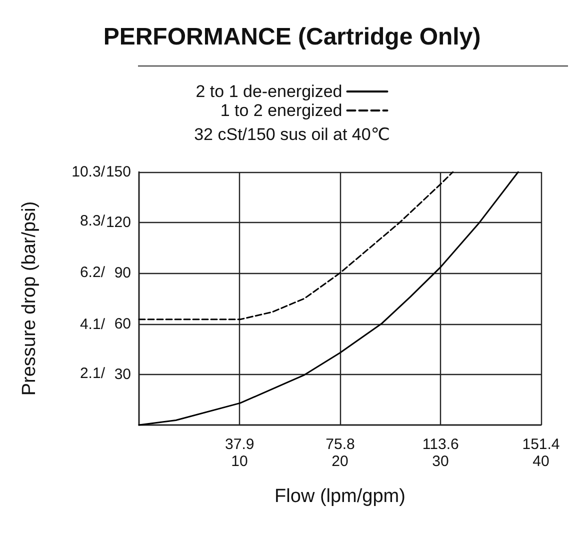 This screenshot has height=540, width=584. I want to click on legend-label: 2 to 1 de-energized, so click(269, 91).